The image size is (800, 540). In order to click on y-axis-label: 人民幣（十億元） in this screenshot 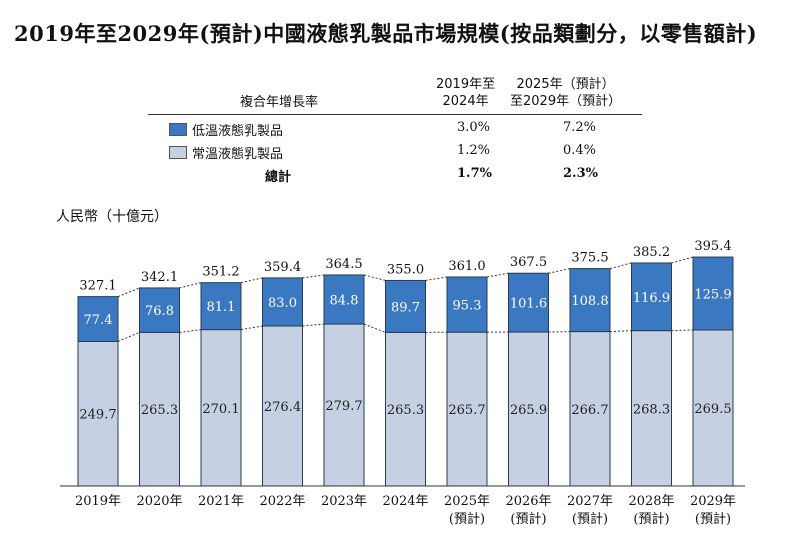, I will do `click(112, 217)`.